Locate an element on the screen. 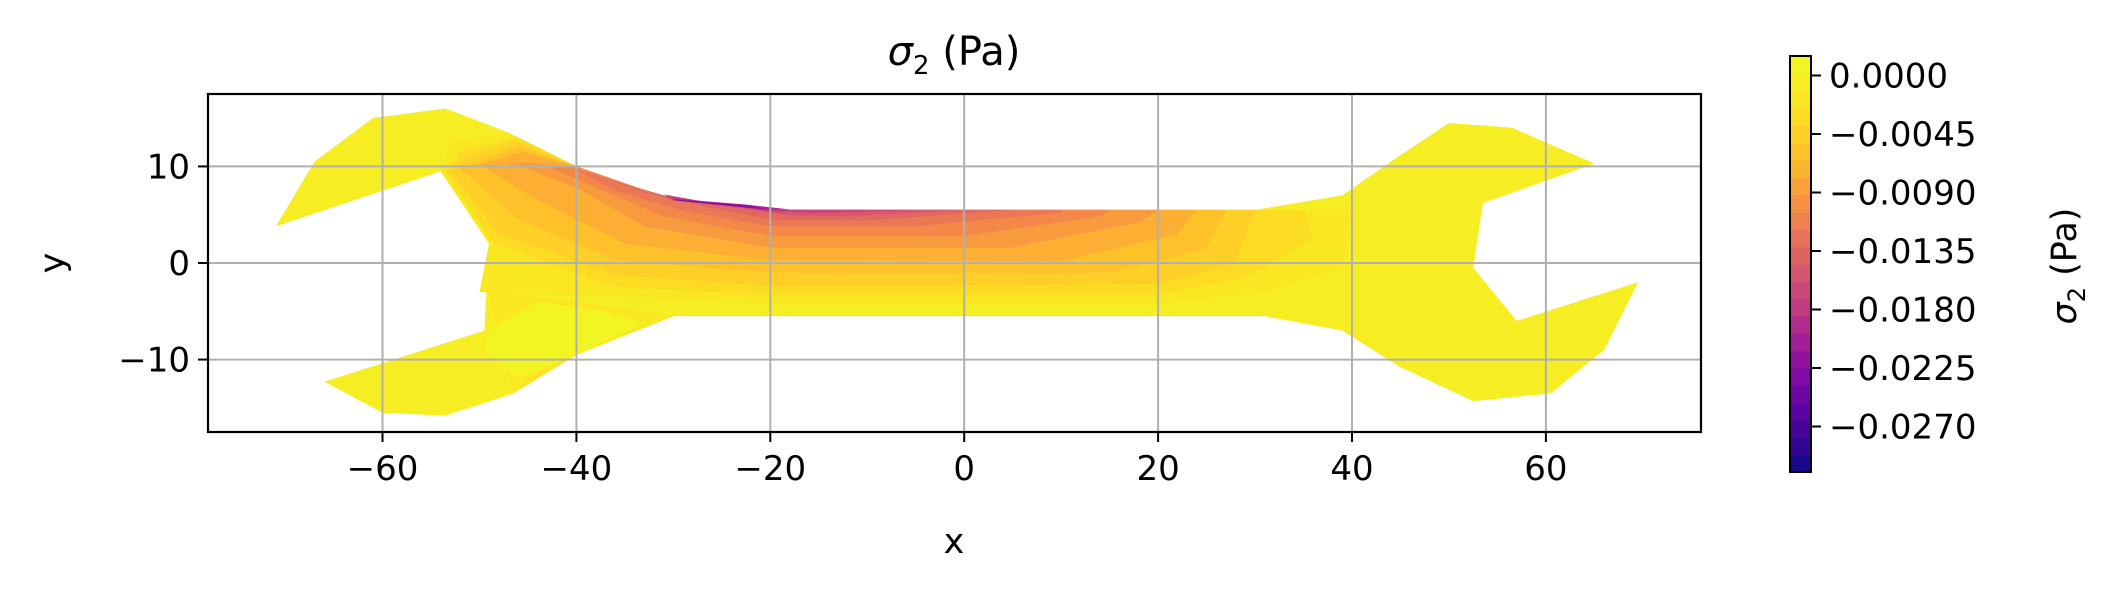 This screenshot has height=592, width=2108. contour-band is located at coordinates (722, 204).